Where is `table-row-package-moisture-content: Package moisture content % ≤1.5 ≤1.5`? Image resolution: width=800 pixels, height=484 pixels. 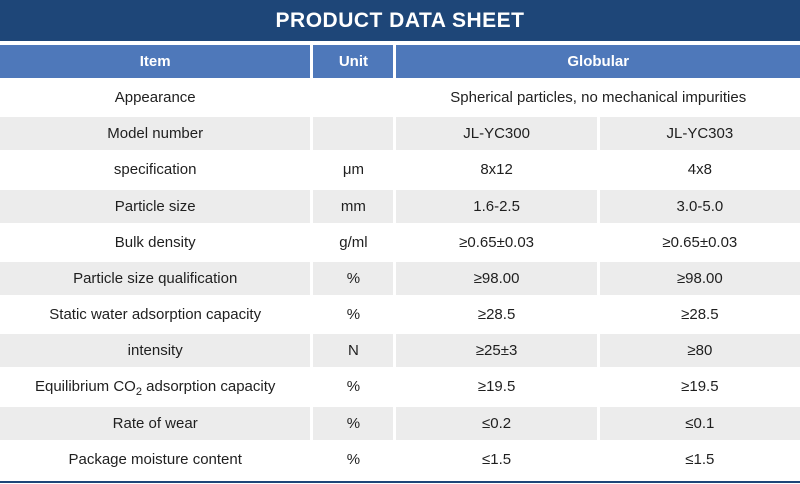 table-row-package-moisture-content: Package moisture content % ≤1.5 ≤1.5 is located at coordinates (400, 459).